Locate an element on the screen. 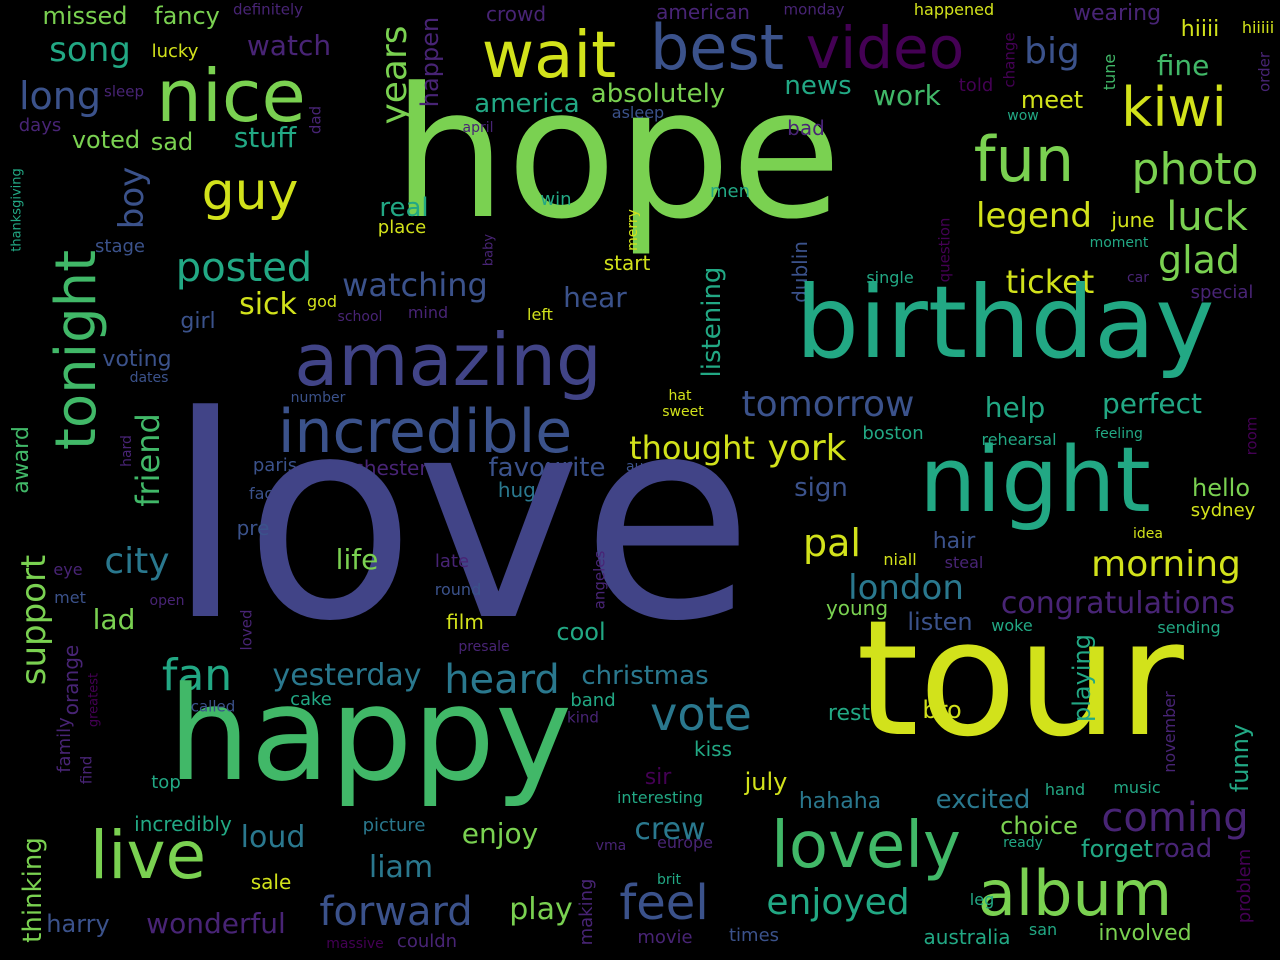 Image resolution: width=1280 pixels, height=960 pixels. word-niall: niall is located at coordinates (900, 559).